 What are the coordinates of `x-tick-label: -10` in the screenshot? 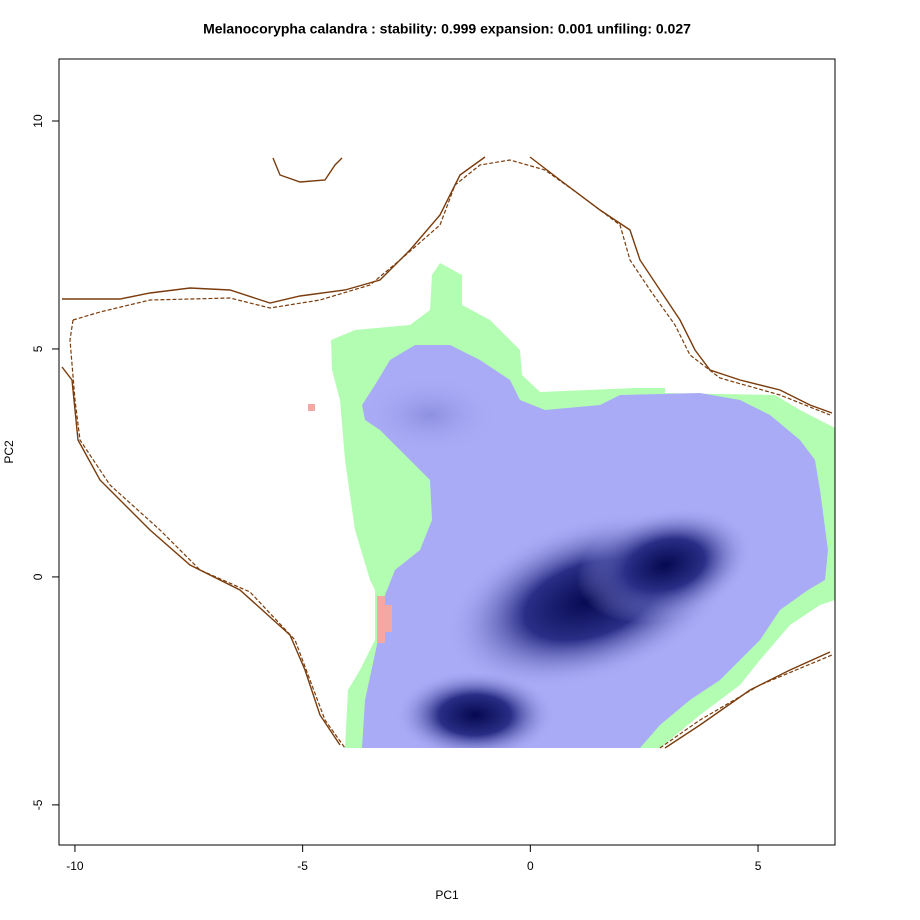 It's located at (75, 866).